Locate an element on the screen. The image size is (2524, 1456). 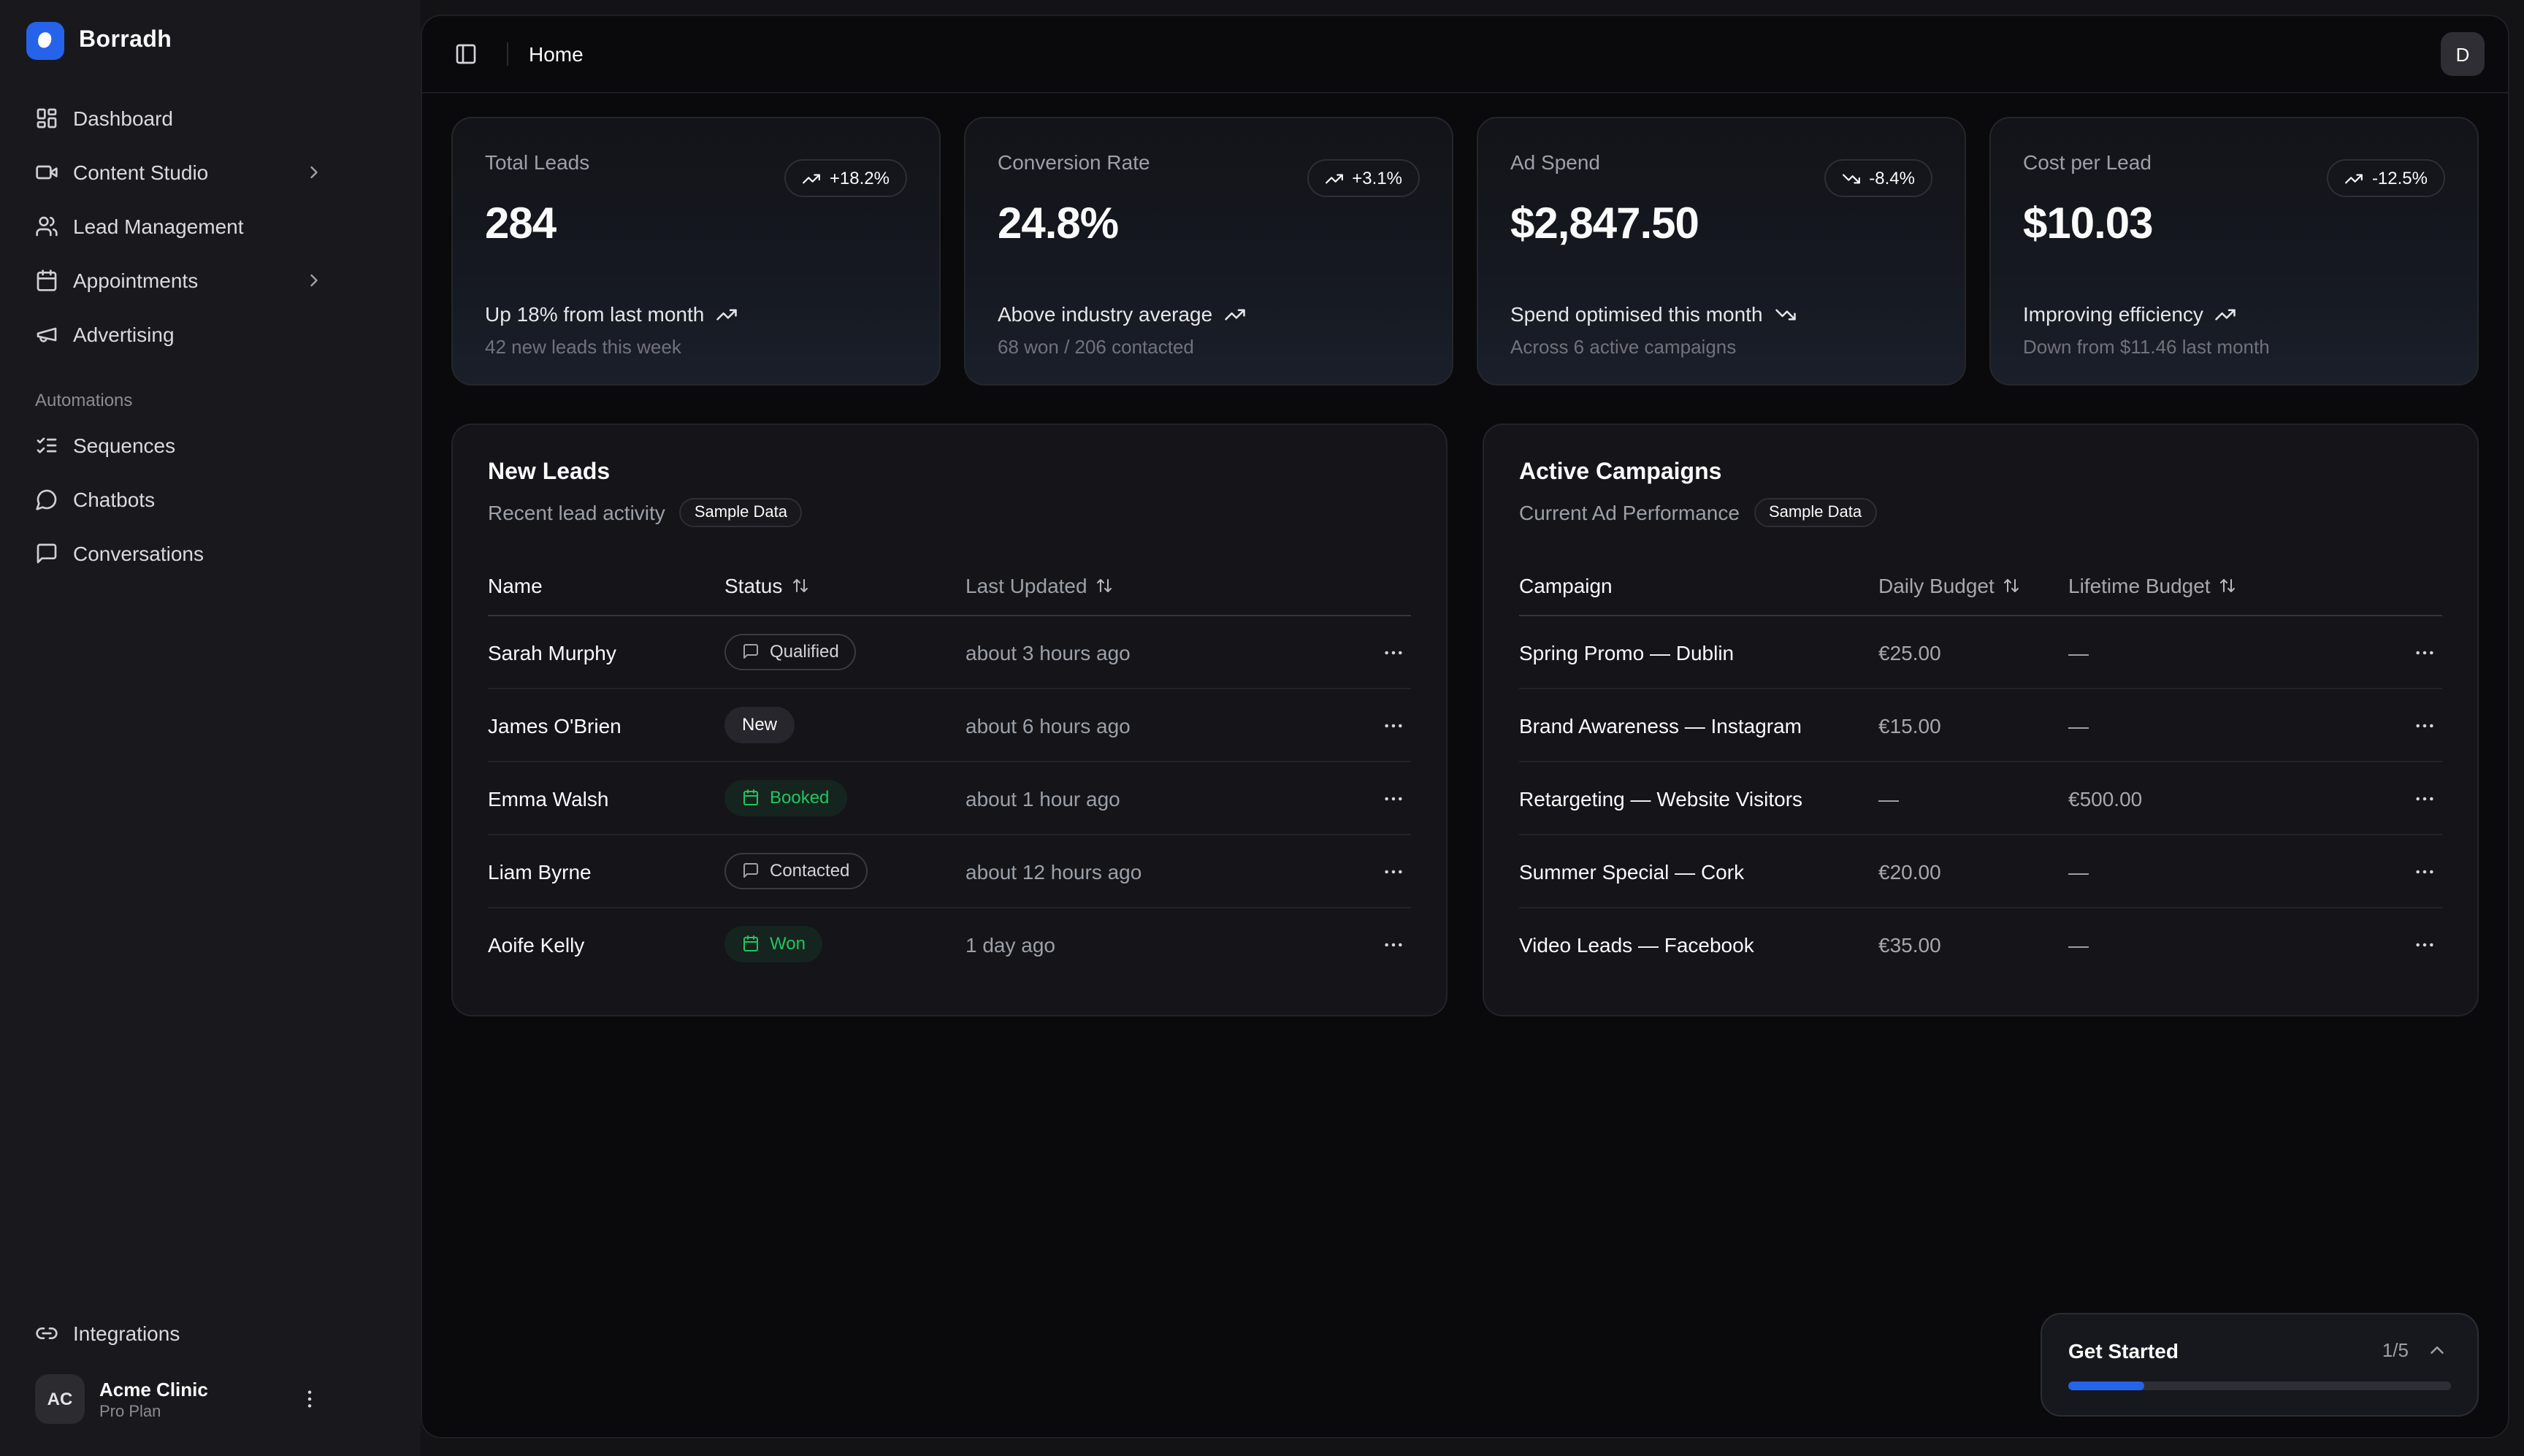
stat-label: Cost per Lead is located at coordinates (2087, 162).